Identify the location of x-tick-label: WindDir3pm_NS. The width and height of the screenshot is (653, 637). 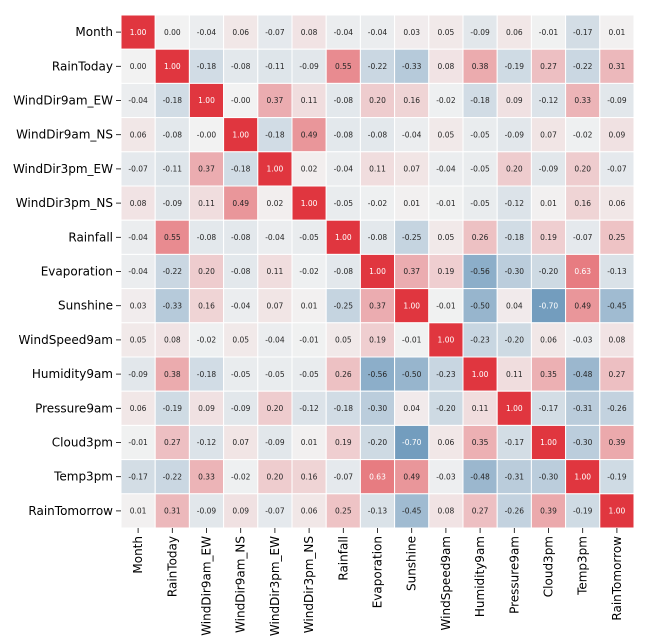
(309, 584).